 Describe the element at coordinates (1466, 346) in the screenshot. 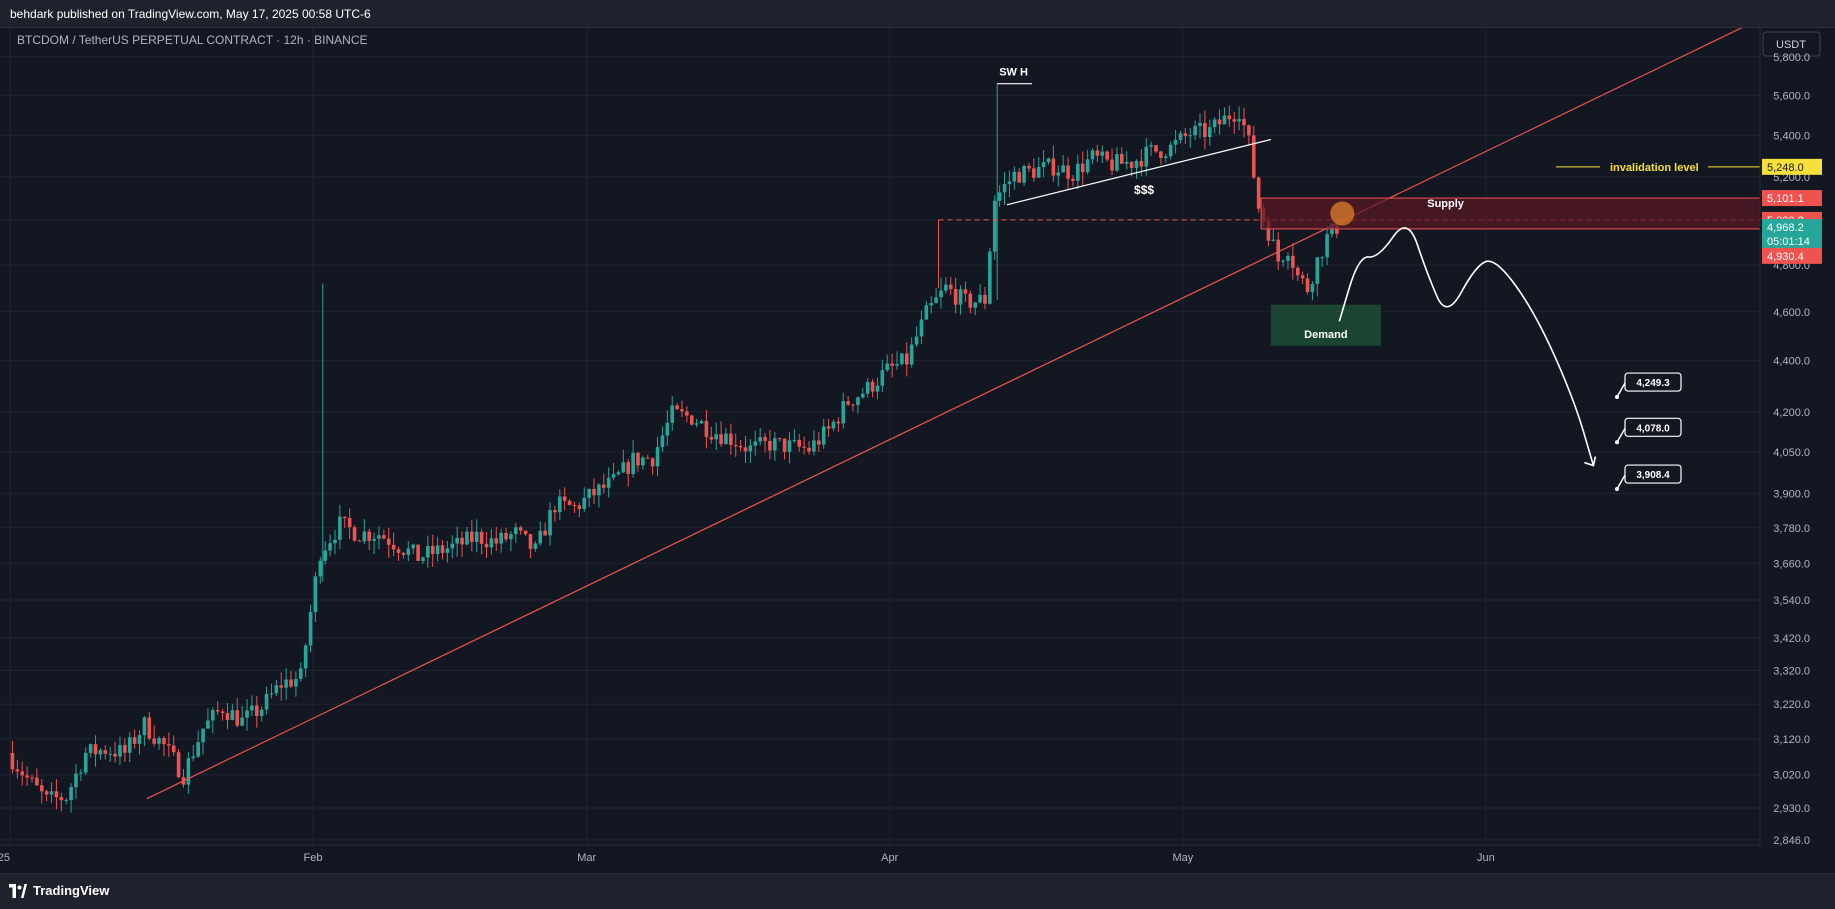

I see `projection-path` at that location.